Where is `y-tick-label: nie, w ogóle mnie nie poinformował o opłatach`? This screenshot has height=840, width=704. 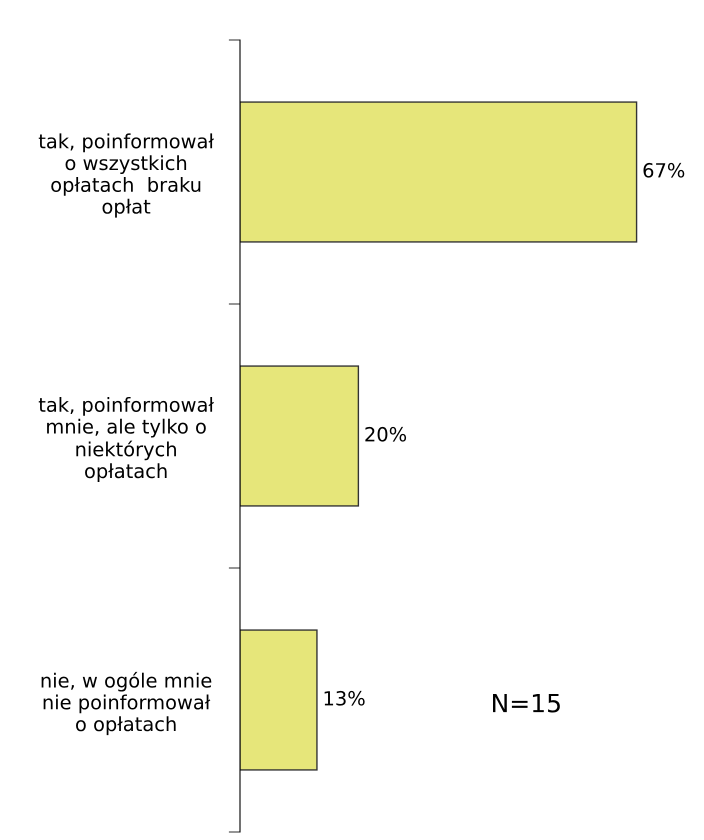
y-tick-label: nie, w ogóle mnie nie poinformował o opłatach is located at coordinates (127, 704).